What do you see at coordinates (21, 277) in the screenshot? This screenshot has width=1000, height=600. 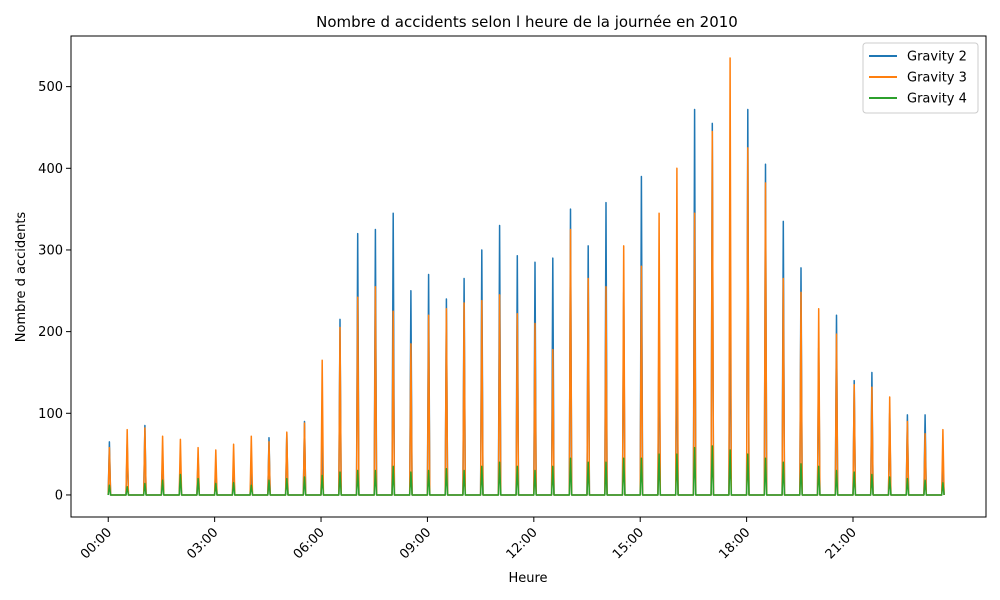 I see `y-axis-label: Nombre d accidents` at bounding box center [21, 277].